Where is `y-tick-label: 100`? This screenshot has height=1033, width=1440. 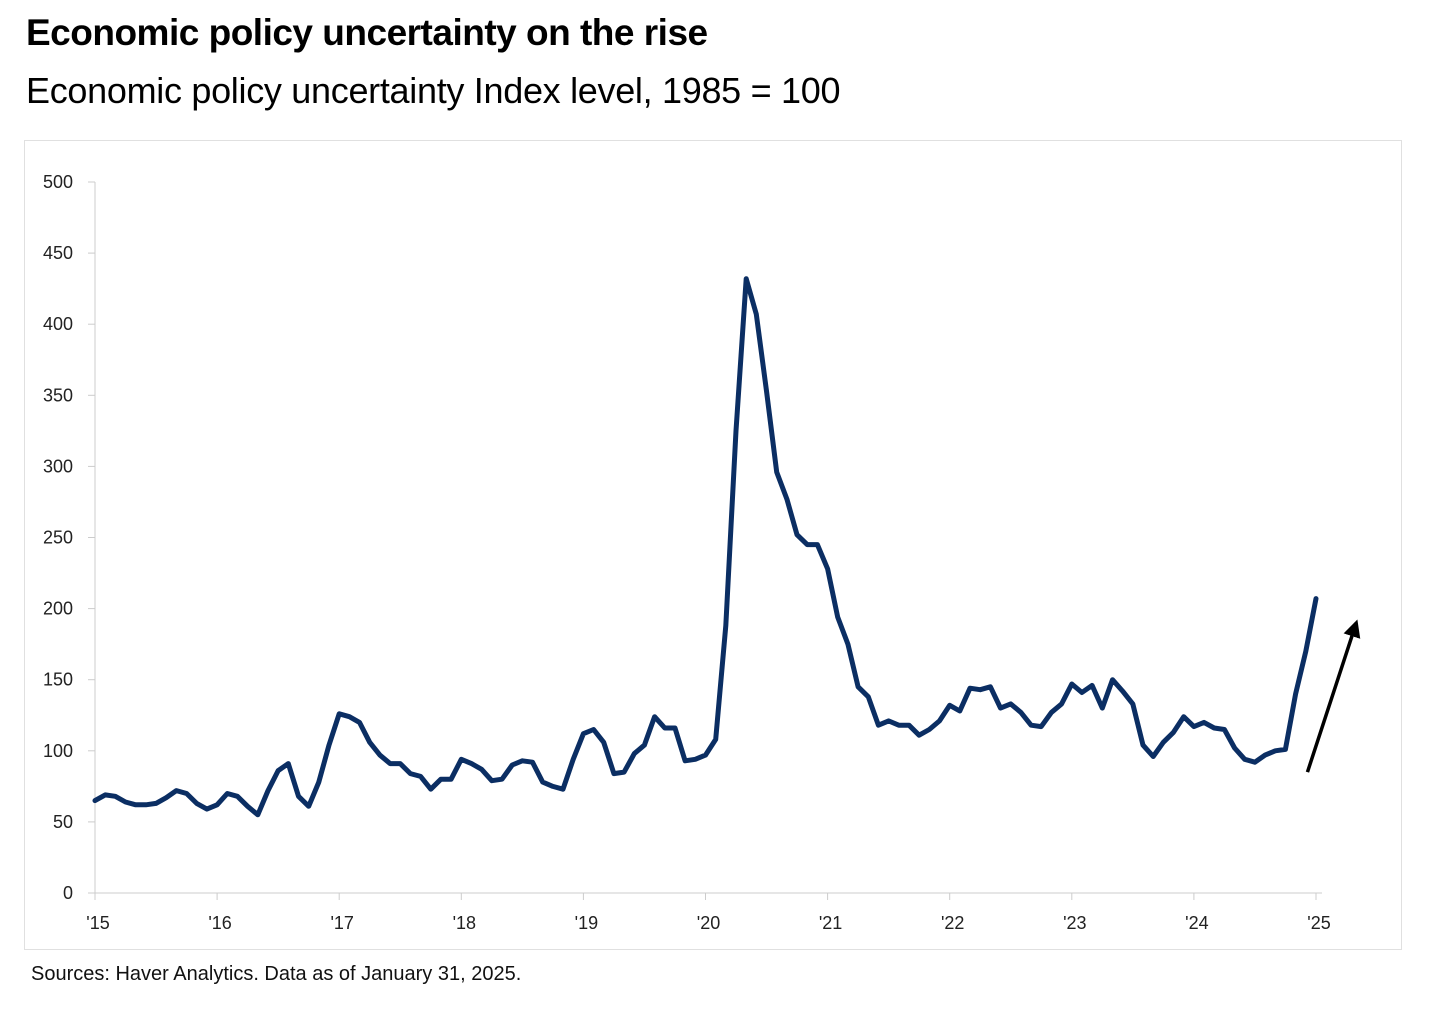 y-tick-label: 100 is located at coordinates (58, 751).